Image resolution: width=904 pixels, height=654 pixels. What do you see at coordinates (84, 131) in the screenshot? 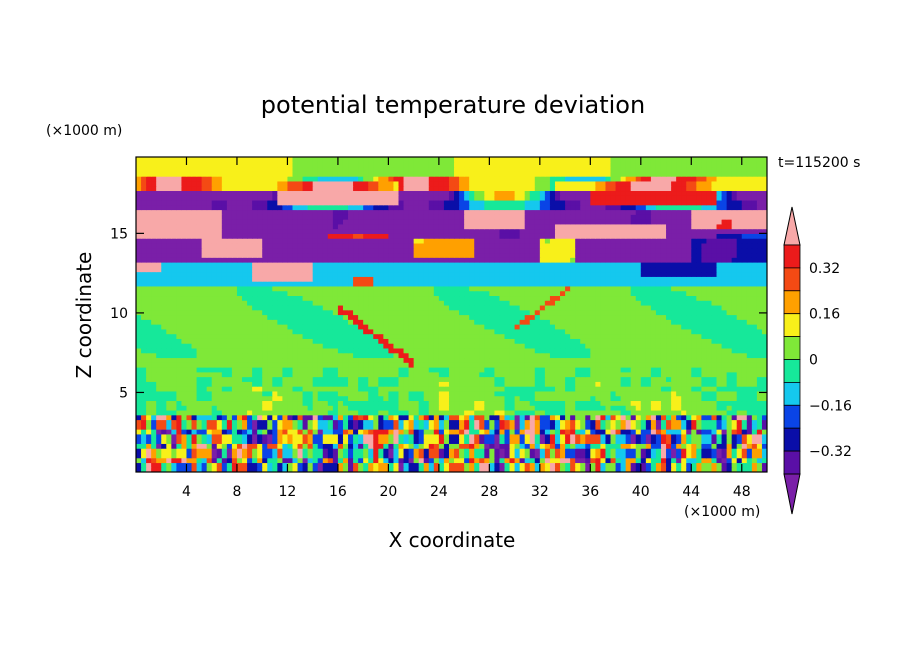
I see `y-unit-label: (×1000 m)` at bounding box center [84, 131].